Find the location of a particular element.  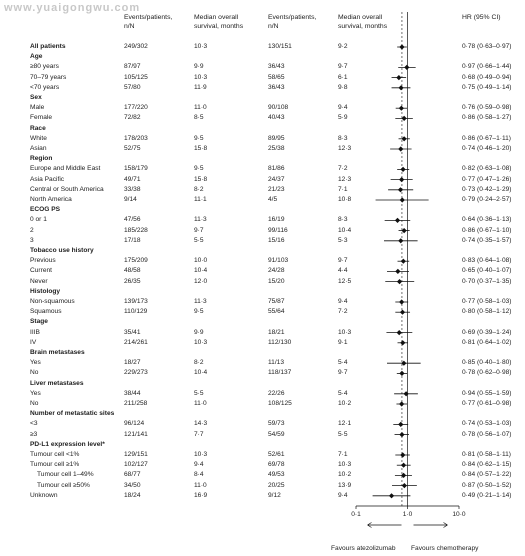

subgroup-label: Europe and Middle East is located at coordinates (65, 169).